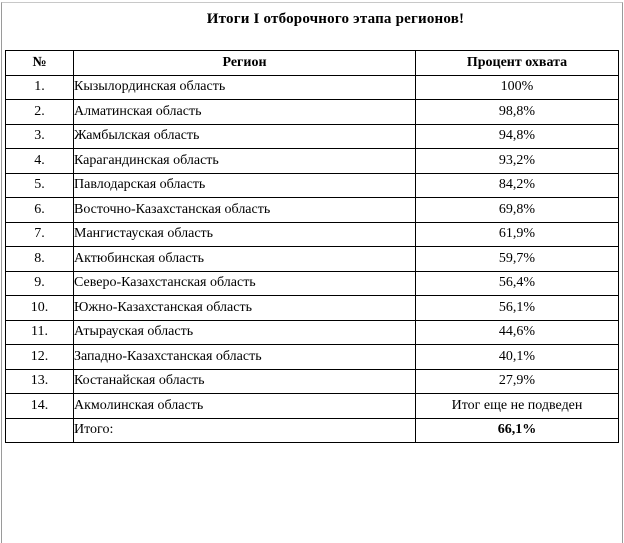  I want to click on table-row: 12. Западно-Казахстанская область 40,1%, so click(312, 357).